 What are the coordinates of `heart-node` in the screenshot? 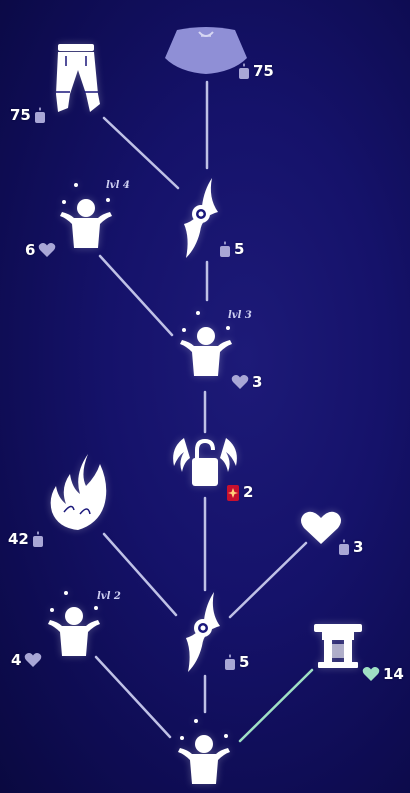 It's located at (321, 528).